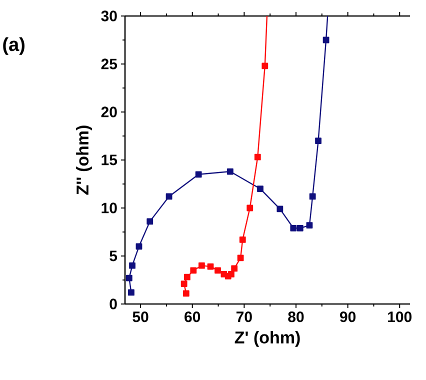  I want to click on x-tick-label: 100, so click(400, 317).